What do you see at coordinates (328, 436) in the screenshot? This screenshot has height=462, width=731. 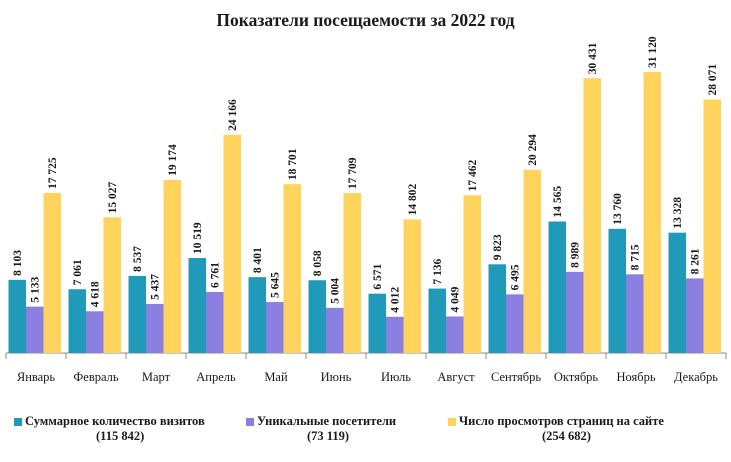 I see `legend-total-unique: (73 119)` at bounding box center [328, 436].